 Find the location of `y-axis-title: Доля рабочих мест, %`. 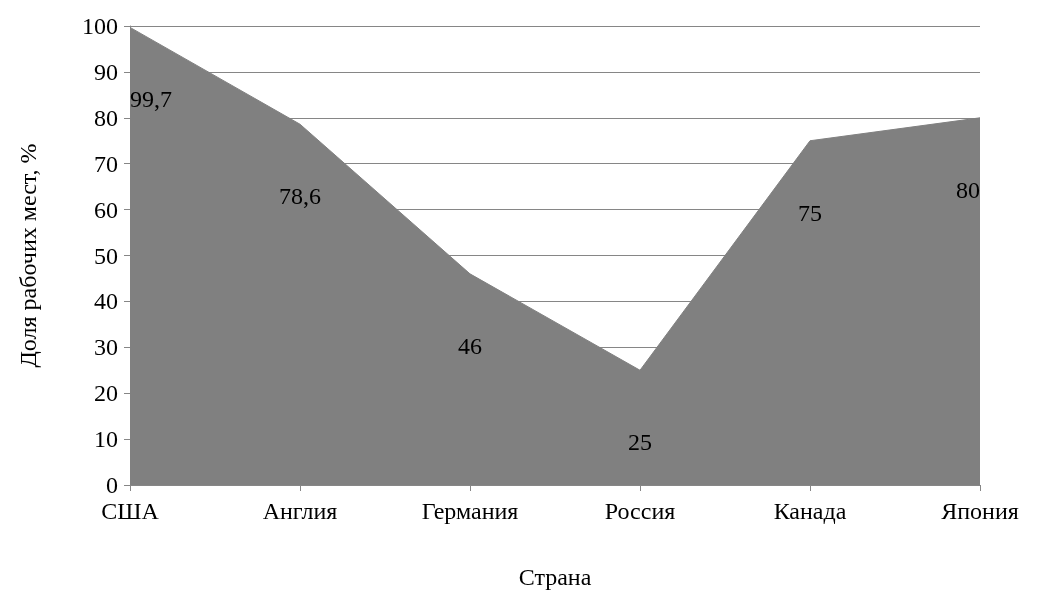

y-axis-title: Доля рабочих мест, % is located at coordinates (28, 255).